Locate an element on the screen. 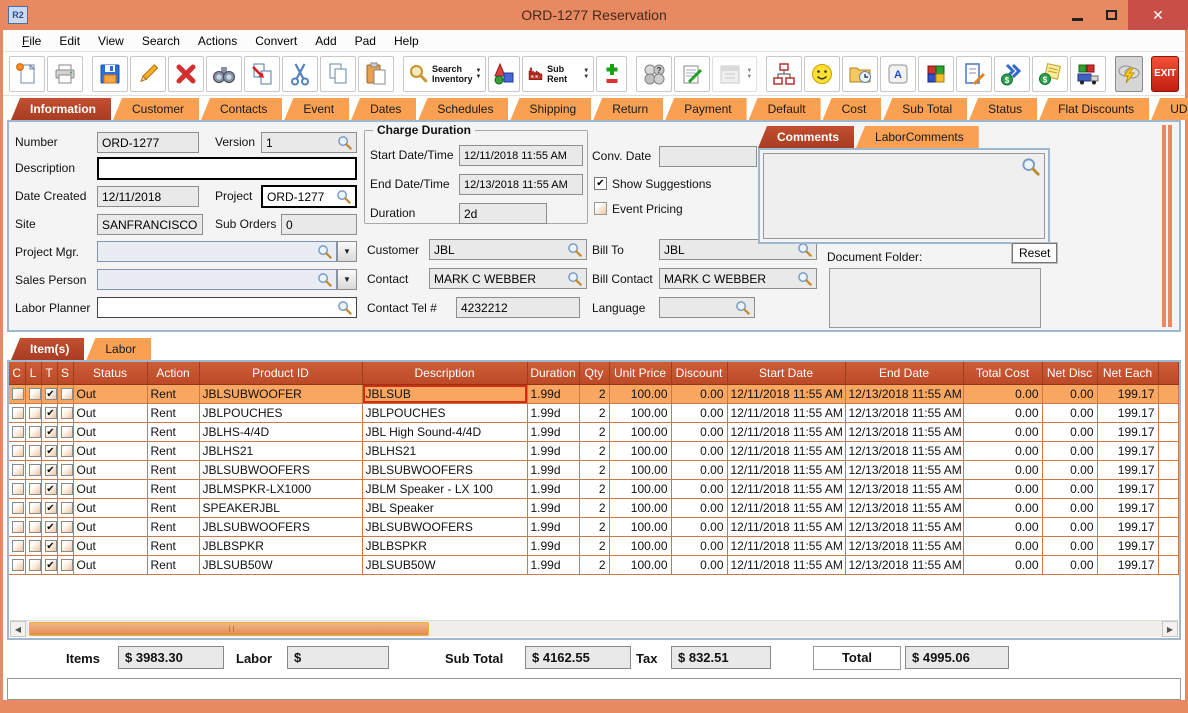 This screenshot has height=713, width=1188. copy-move-button is located at coordinates (262, 73).